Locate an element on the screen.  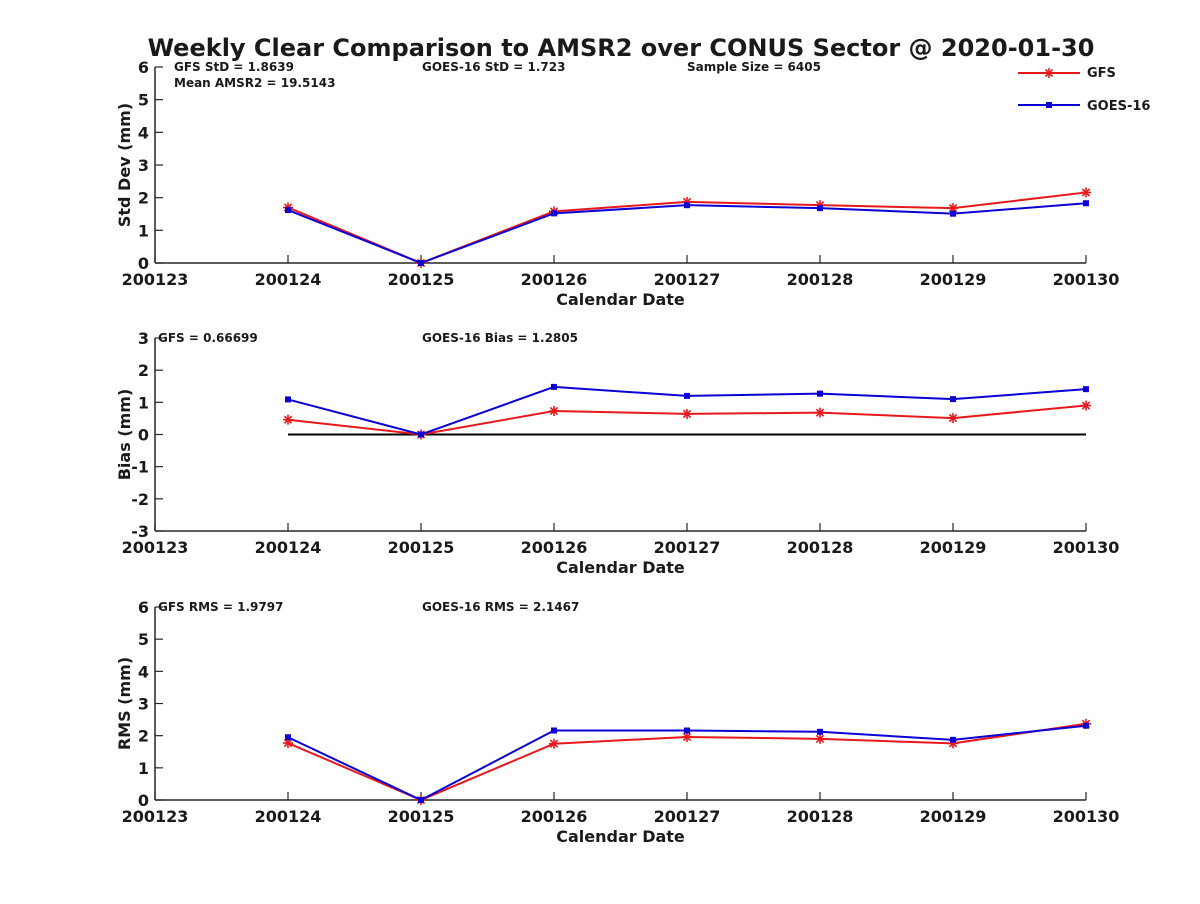
stat-annotation: GOES-16 StD = 1.723 is located at coordinates (493, 67).